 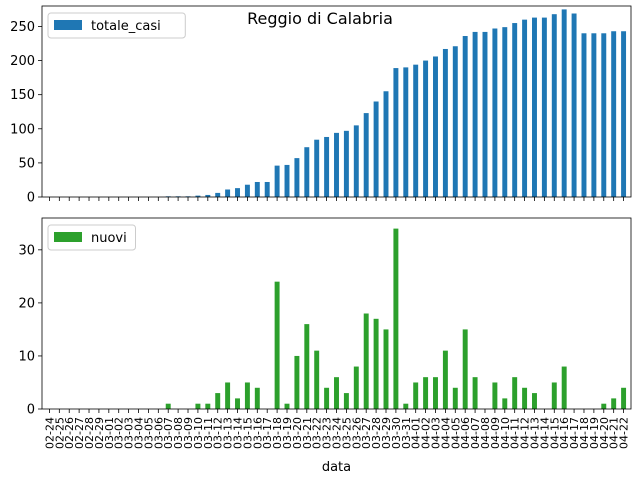 What do you see at coordinates (624, 433) in the screenshot?
I see `x-tick-label-04-22: 04-22` at bounding box center [624, 433].